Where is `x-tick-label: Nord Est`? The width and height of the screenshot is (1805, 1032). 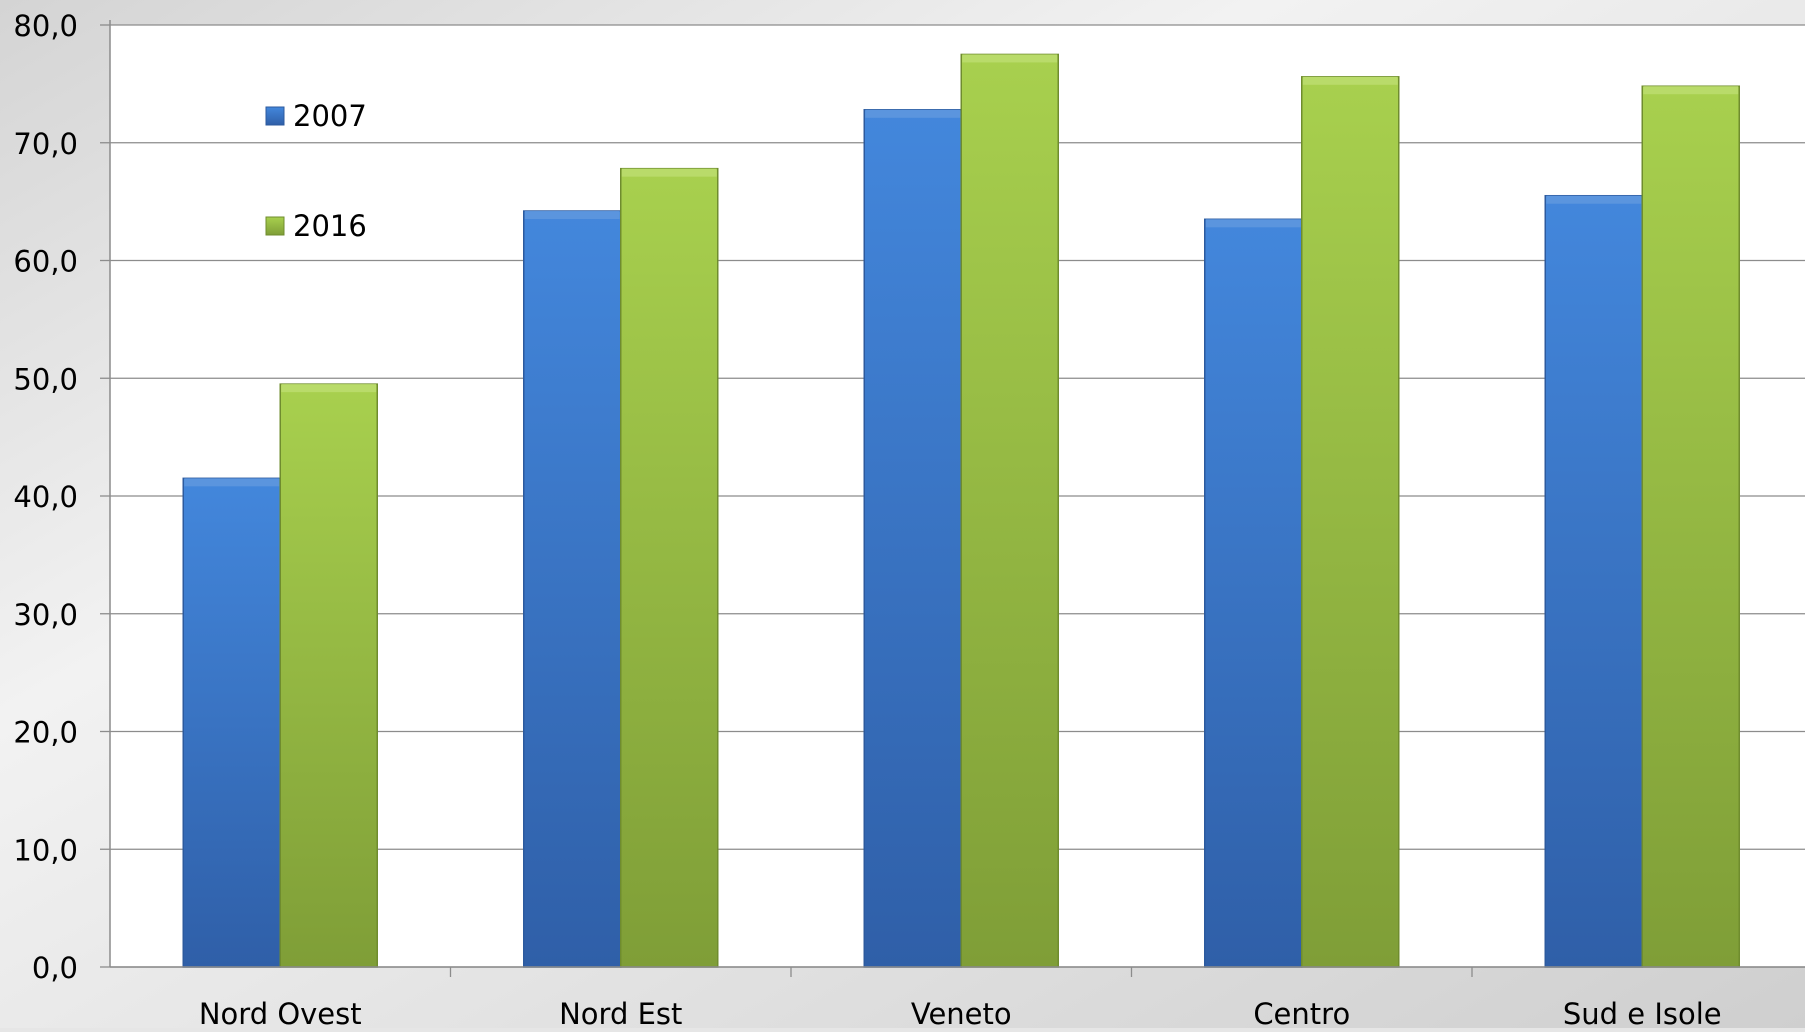
x-tick-label: Nord Est is located at coordinates (620, 1012).